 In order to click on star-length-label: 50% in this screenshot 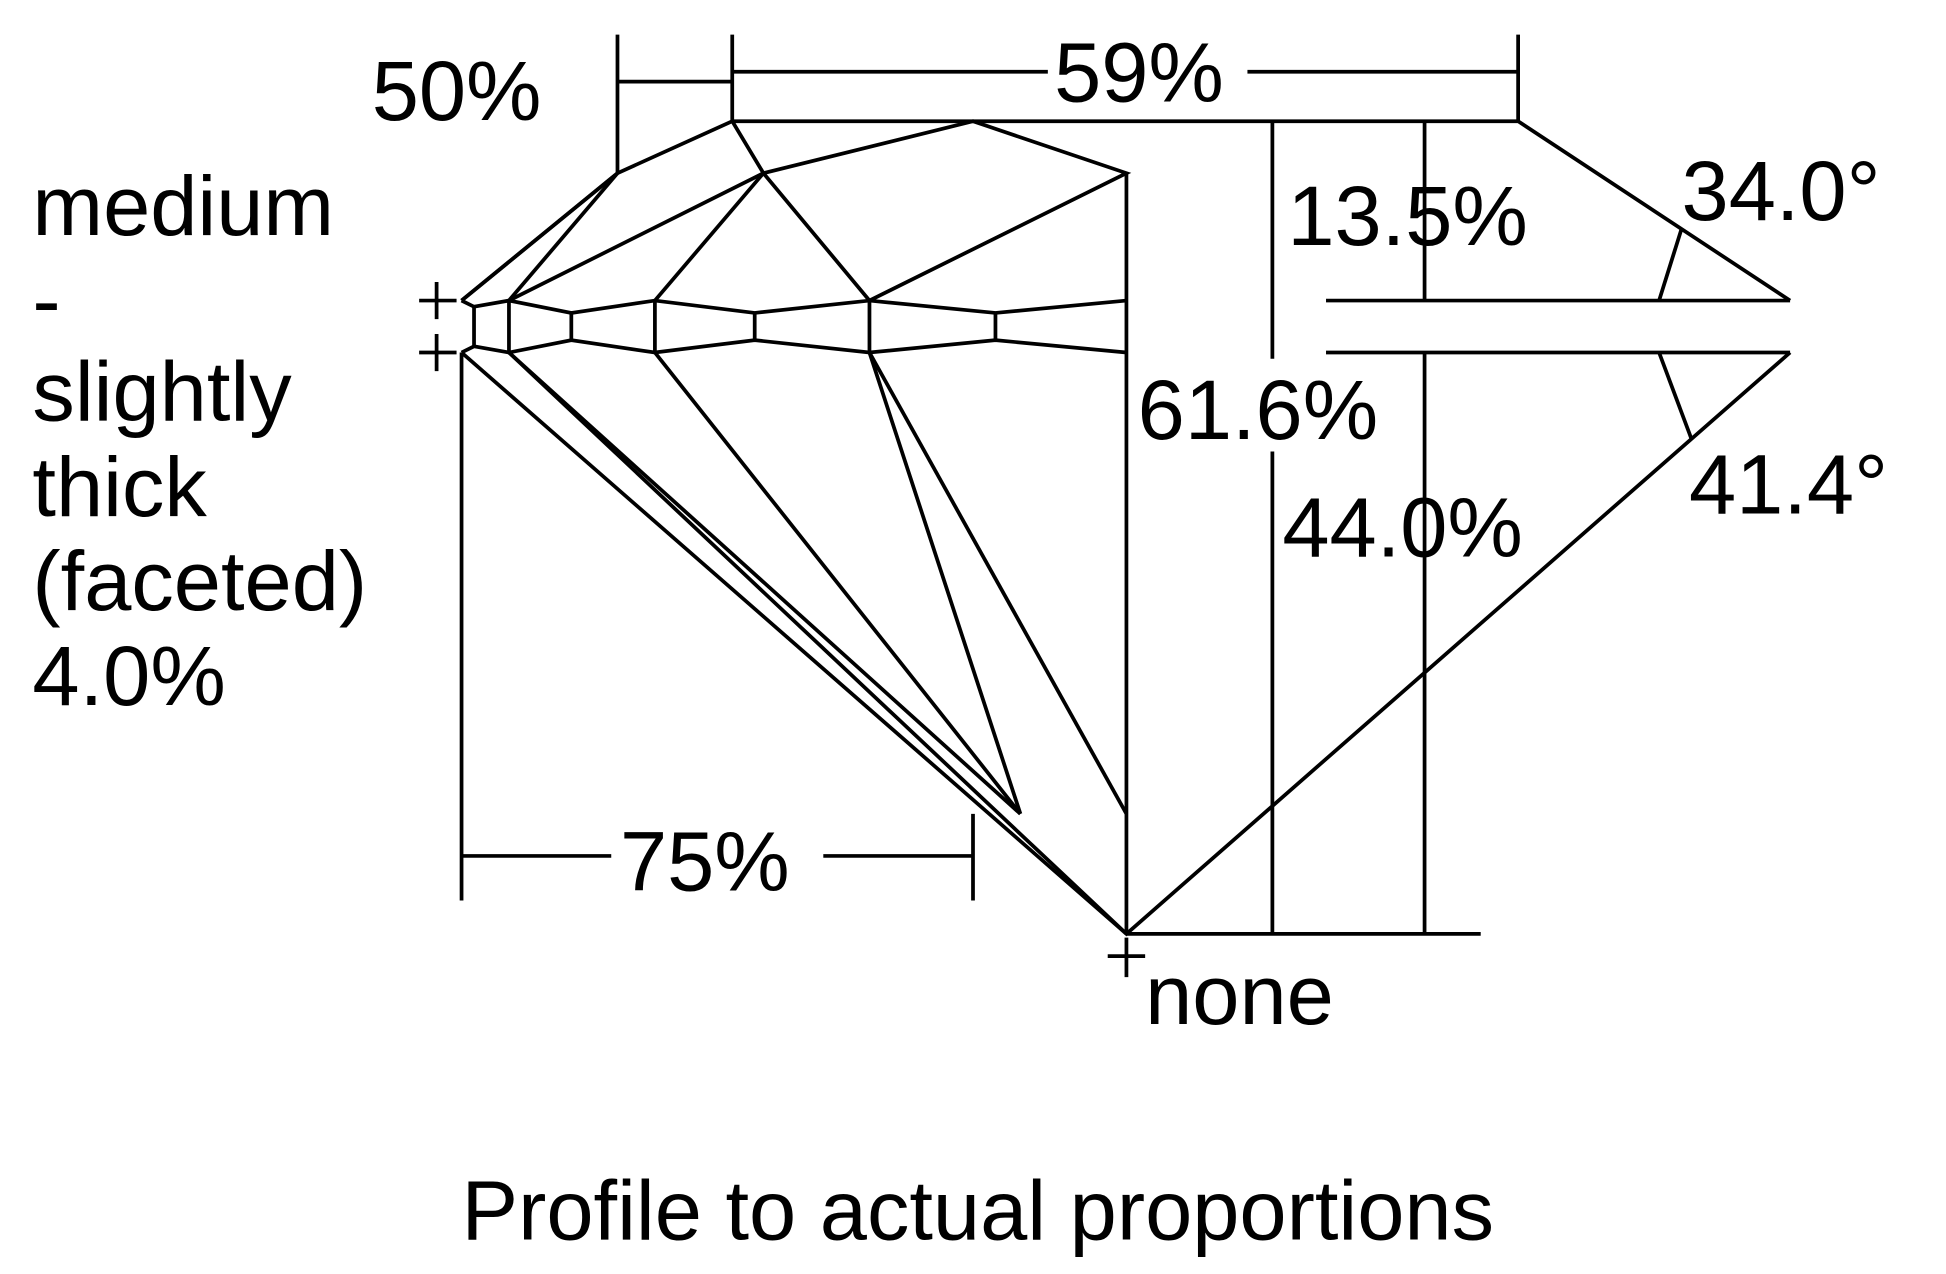, I will do `click(457, 91)`.